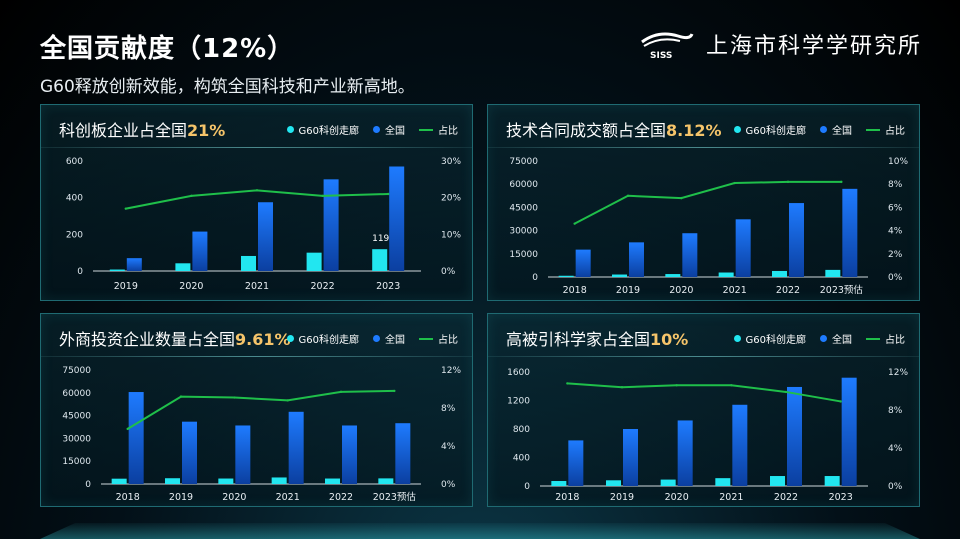 The width and height of the screenshot is (960, 539). I want to click on panel-title-text: 外商投资企业数量占全国, so click(147, 339).